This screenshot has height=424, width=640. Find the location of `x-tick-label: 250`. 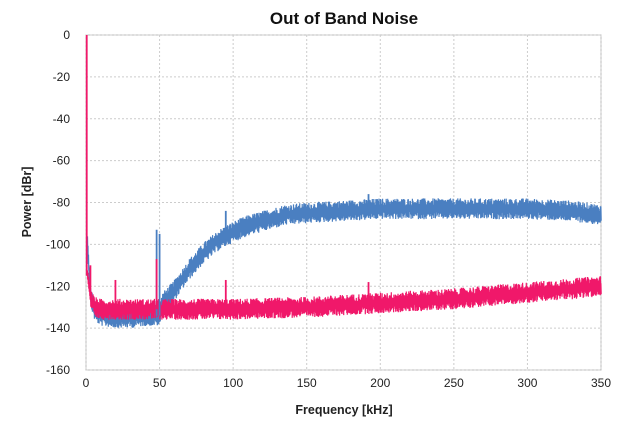

x-tick-label: 250 is located at coordinates (454, 383).